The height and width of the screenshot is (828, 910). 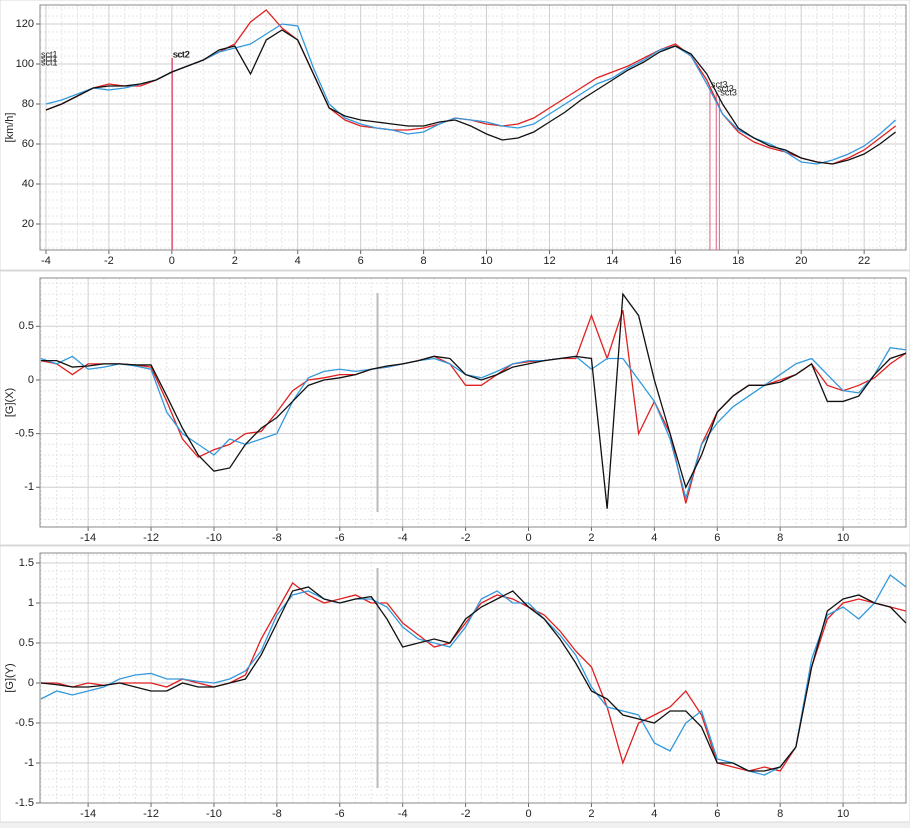 What do you see at coordinates (28, 224) in the screenshot?
I see `y-tick-label: 20` at bounding box center [28, 224].